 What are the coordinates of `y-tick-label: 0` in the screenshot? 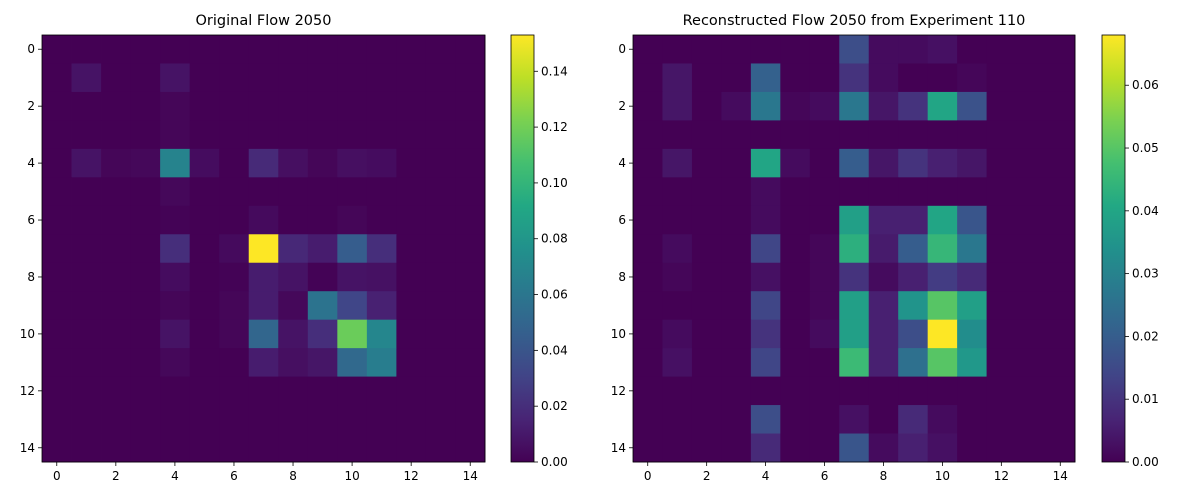 It's located at (622, 49).